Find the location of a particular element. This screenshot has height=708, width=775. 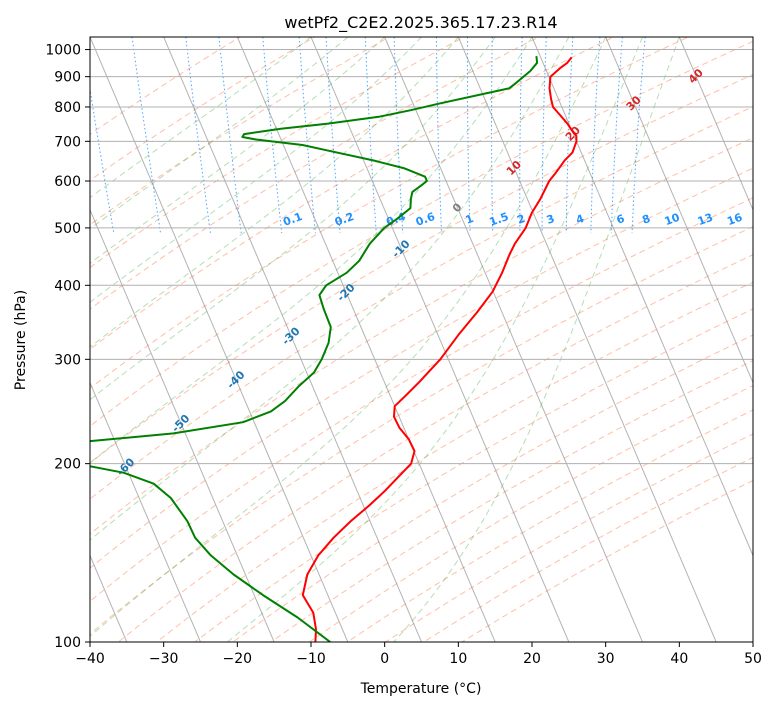

x-tick-label: −40 is located at coordinates (90, 659).